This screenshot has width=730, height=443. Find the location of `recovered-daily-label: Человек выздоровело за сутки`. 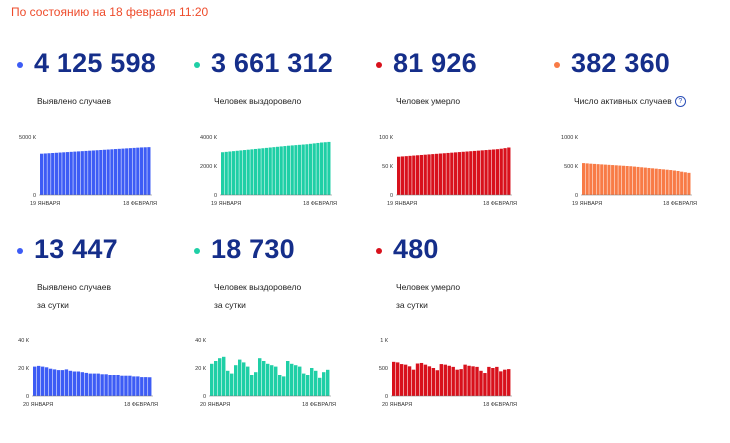

recovered-daily-label: Человек выздоровело за сутки is located at coordinates (258, 296).